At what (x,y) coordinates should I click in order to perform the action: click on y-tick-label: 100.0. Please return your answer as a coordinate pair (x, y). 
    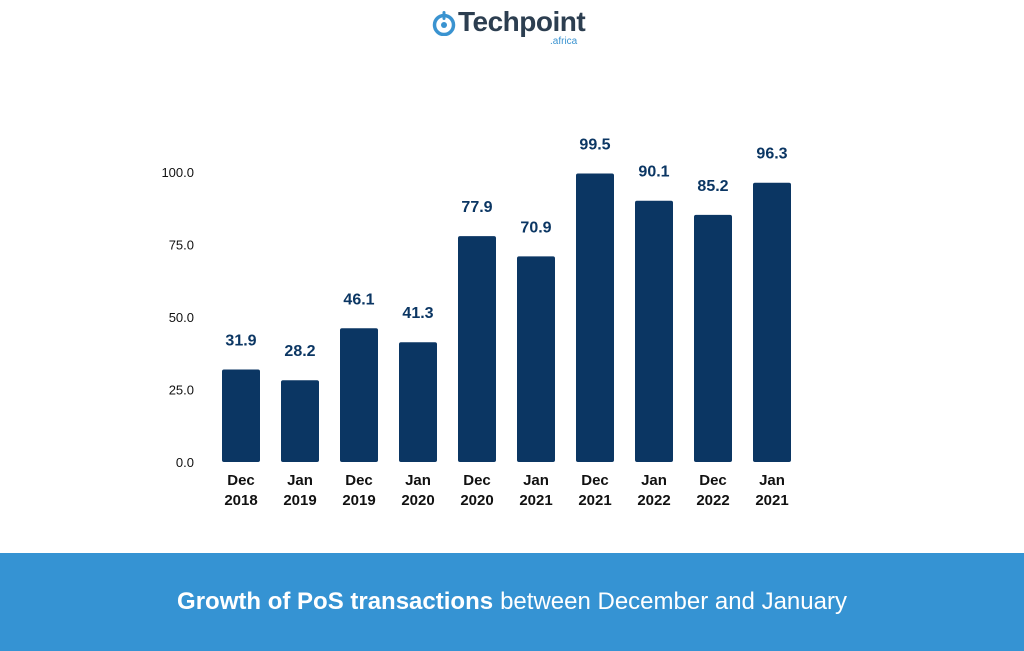
    Looking at the image, I should click on (177, 172).